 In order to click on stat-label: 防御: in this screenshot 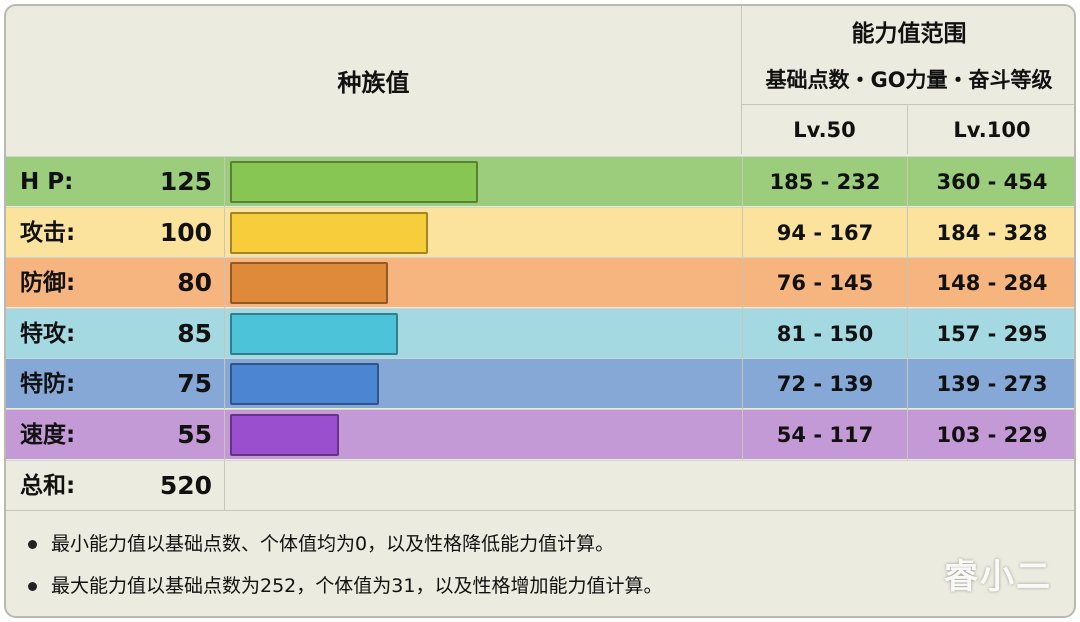, I will do `click(48, 283)`.